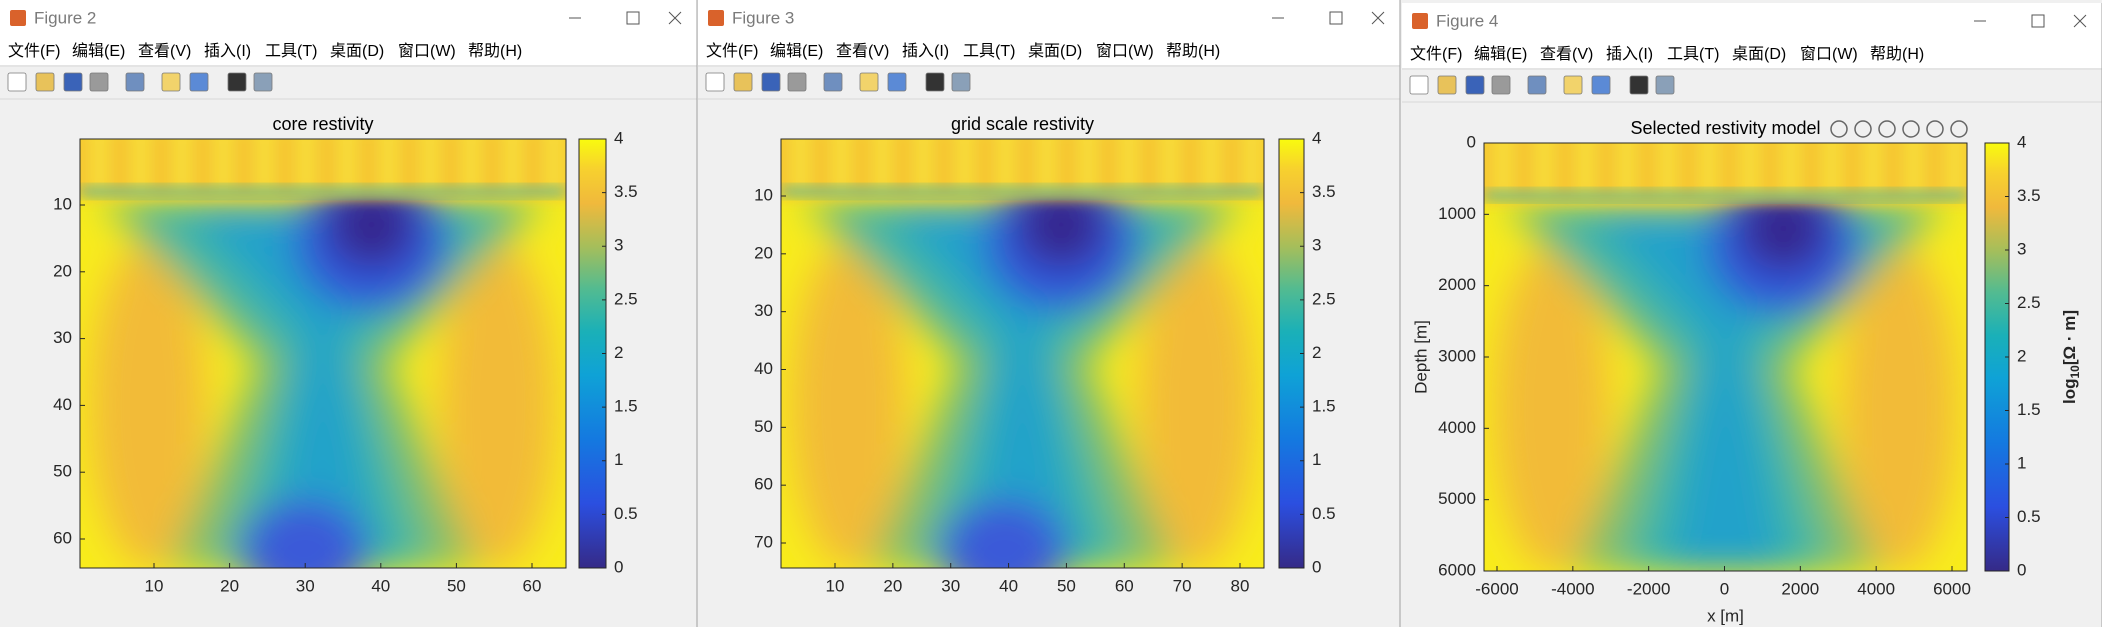 The image size is (2102, 627). I want to click on heat-blend, so click(1725, 374).